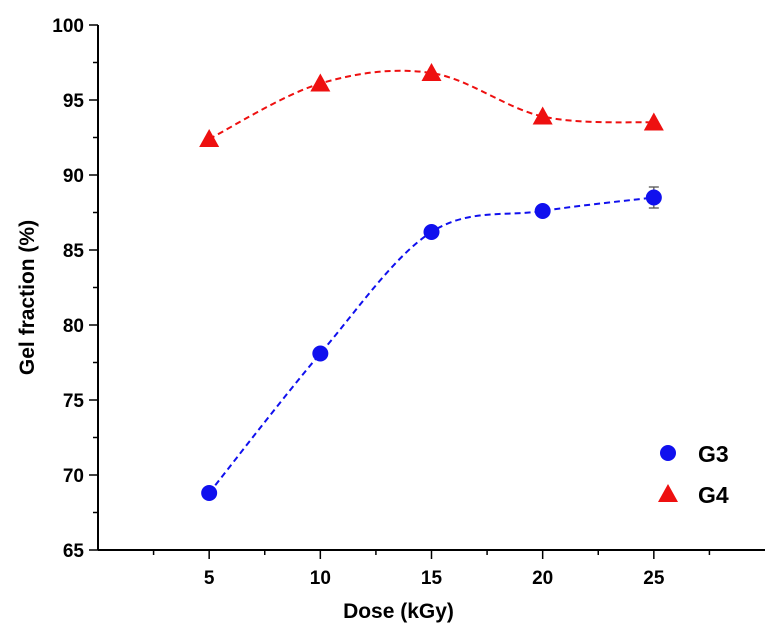 This screenshot has height=629, width=772. Describe the element at coordinates (73, 326) in the screenshot. I see `y-tick-label: 80` at that location.